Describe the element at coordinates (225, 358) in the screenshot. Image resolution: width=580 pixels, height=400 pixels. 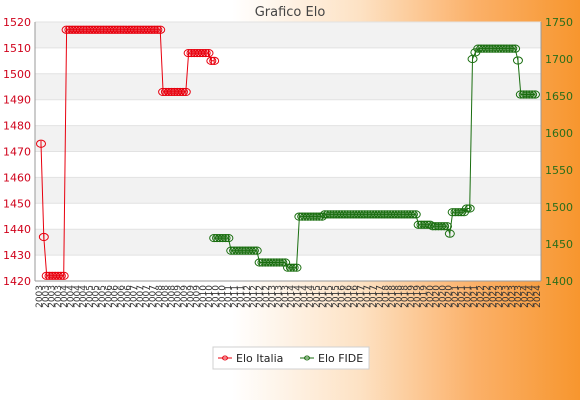
I see `legend-marker-elo-italia` at that location.